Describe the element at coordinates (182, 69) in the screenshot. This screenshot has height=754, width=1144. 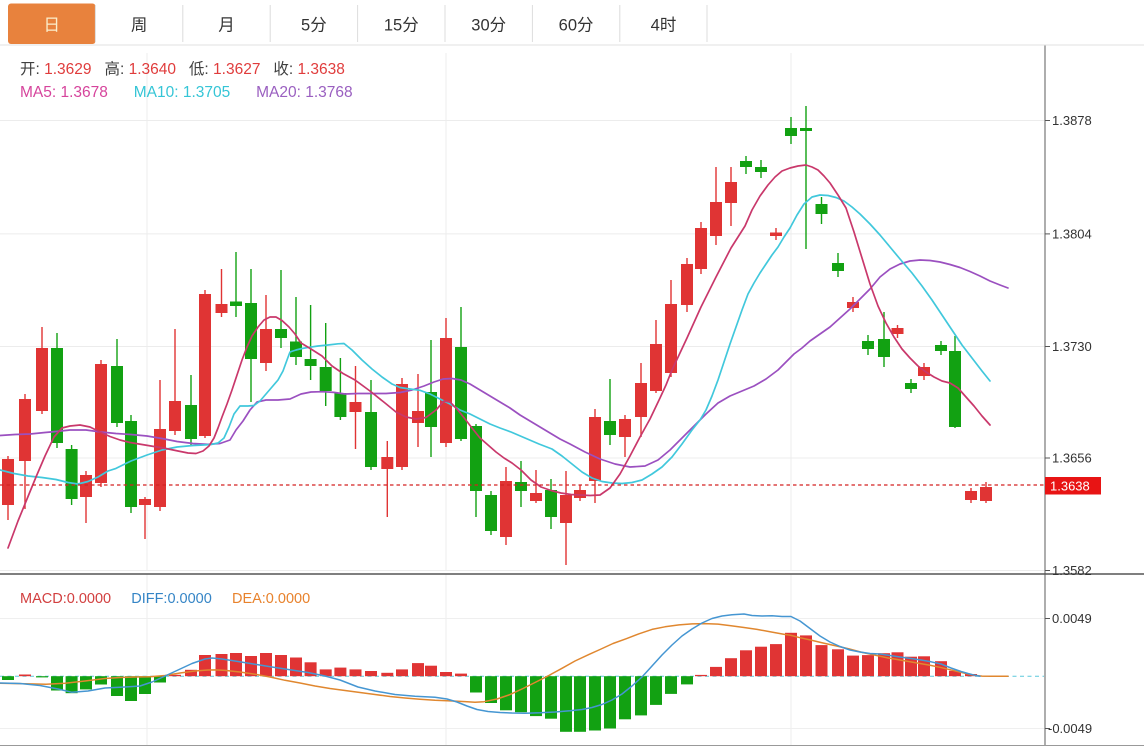
I see `svg-text:开: 1.3629 高: 1.3640 低: 1.3: 开: 1.3629 高: 1.3640 低: 1.3627 收: 1.3638` at that location.